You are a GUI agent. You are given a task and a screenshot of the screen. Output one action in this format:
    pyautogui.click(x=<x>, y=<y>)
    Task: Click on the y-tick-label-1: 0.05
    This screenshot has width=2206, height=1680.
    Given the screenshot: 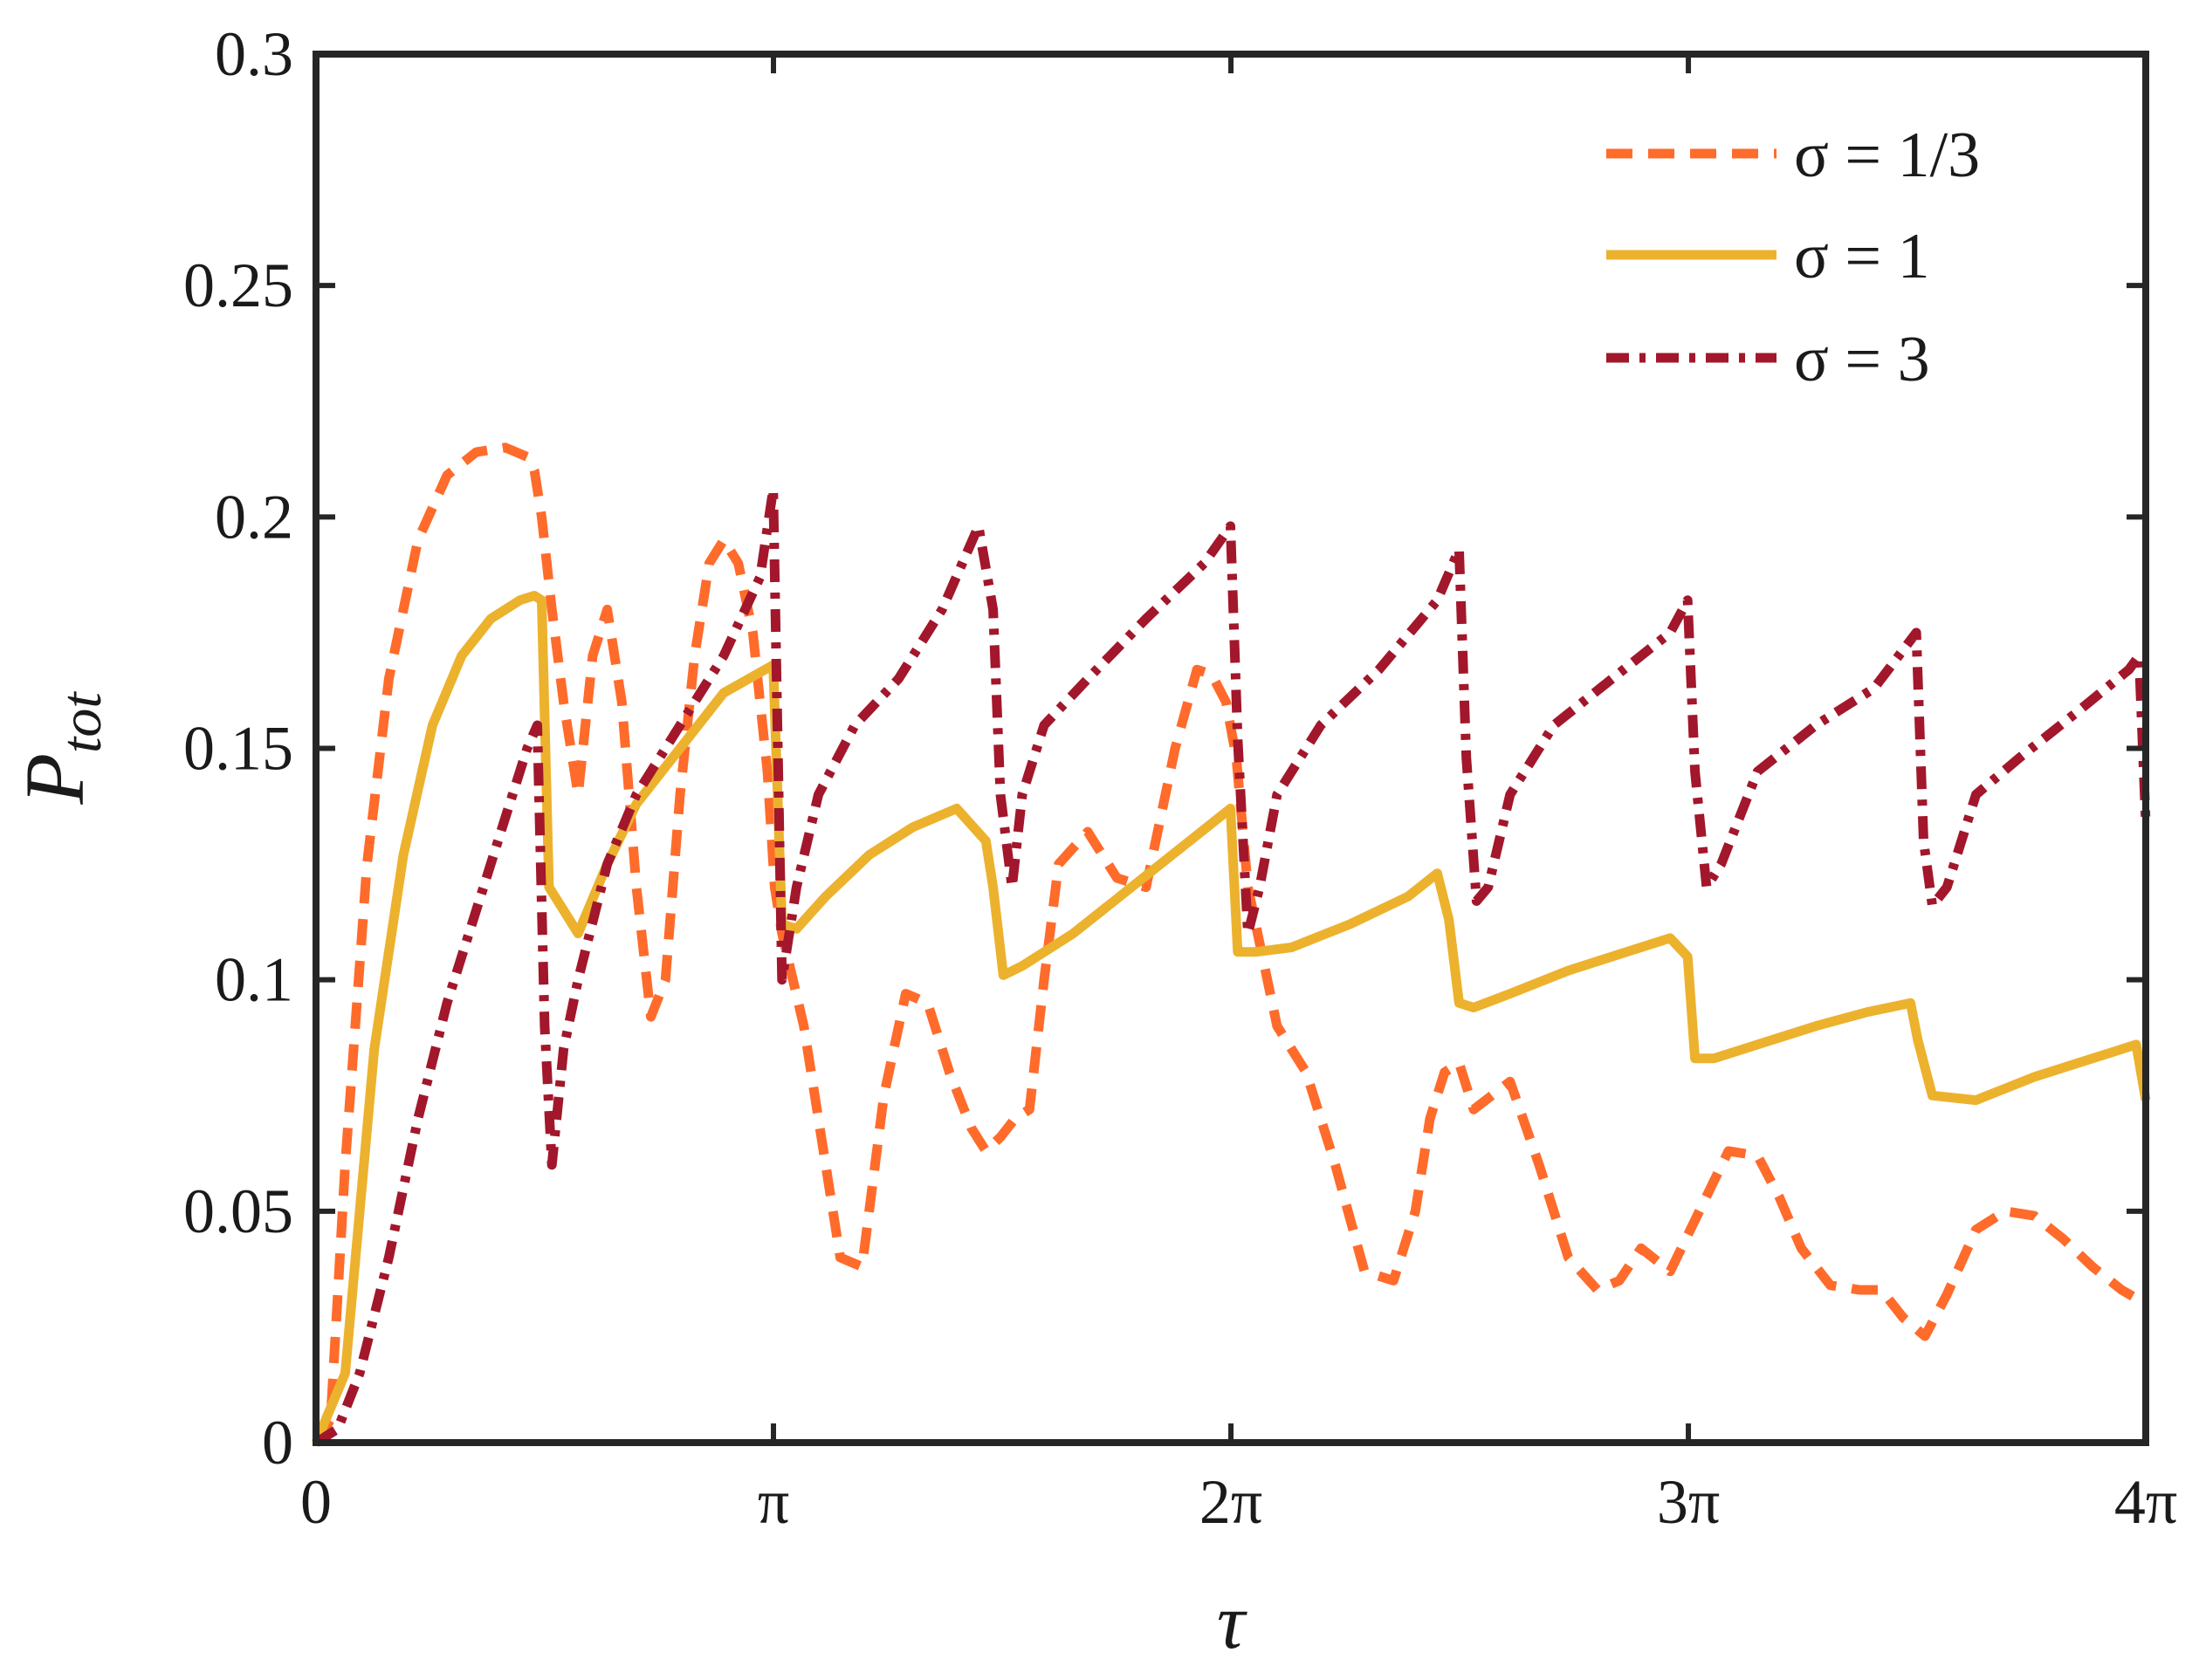 What is the action you would take?
    pyautogui.click(x=238, y=1211)
    